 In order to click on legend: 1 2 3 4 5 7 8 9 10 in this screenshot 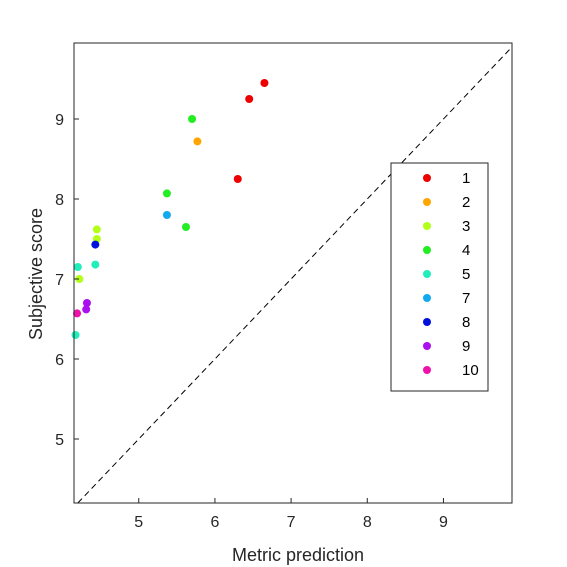, I will do `click(439, 277)`.